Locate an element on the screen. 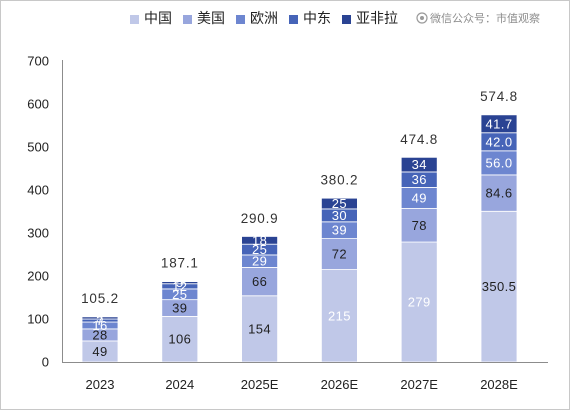  bar-2026e-china is located at coordinates (339, 316).